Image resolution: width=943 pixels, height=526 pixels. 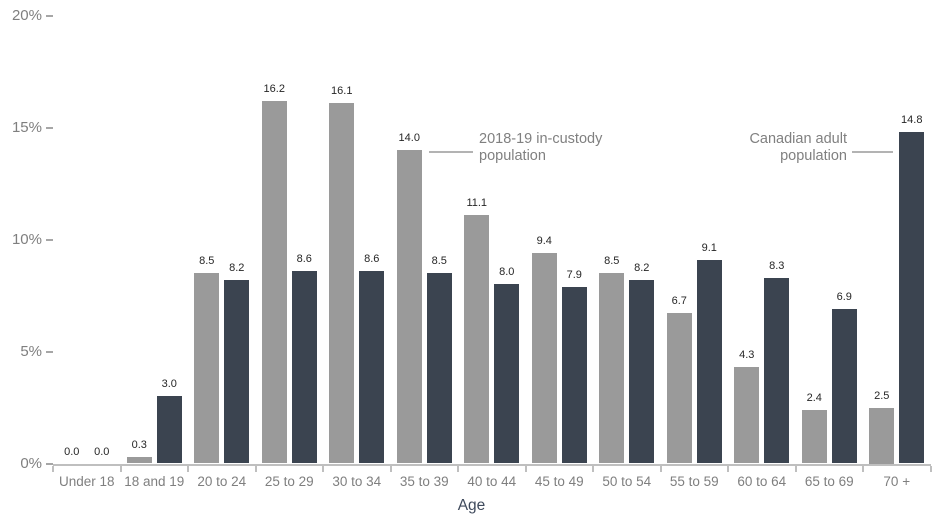 I want to click on bar-value-label: 2.4, so click(x=814, y=397).